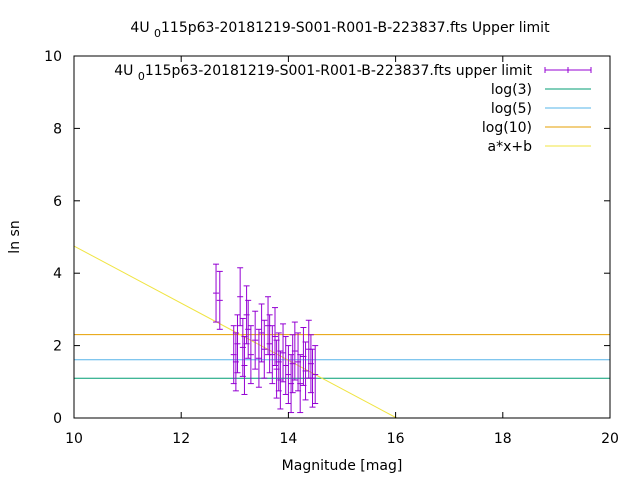 Image resolution: width=640 pixels, height=480 pixels. What do you see at coordinates (288, 439) in the screenshot?
I see `x-tick-label: 14` at bounding box center [288, 439].